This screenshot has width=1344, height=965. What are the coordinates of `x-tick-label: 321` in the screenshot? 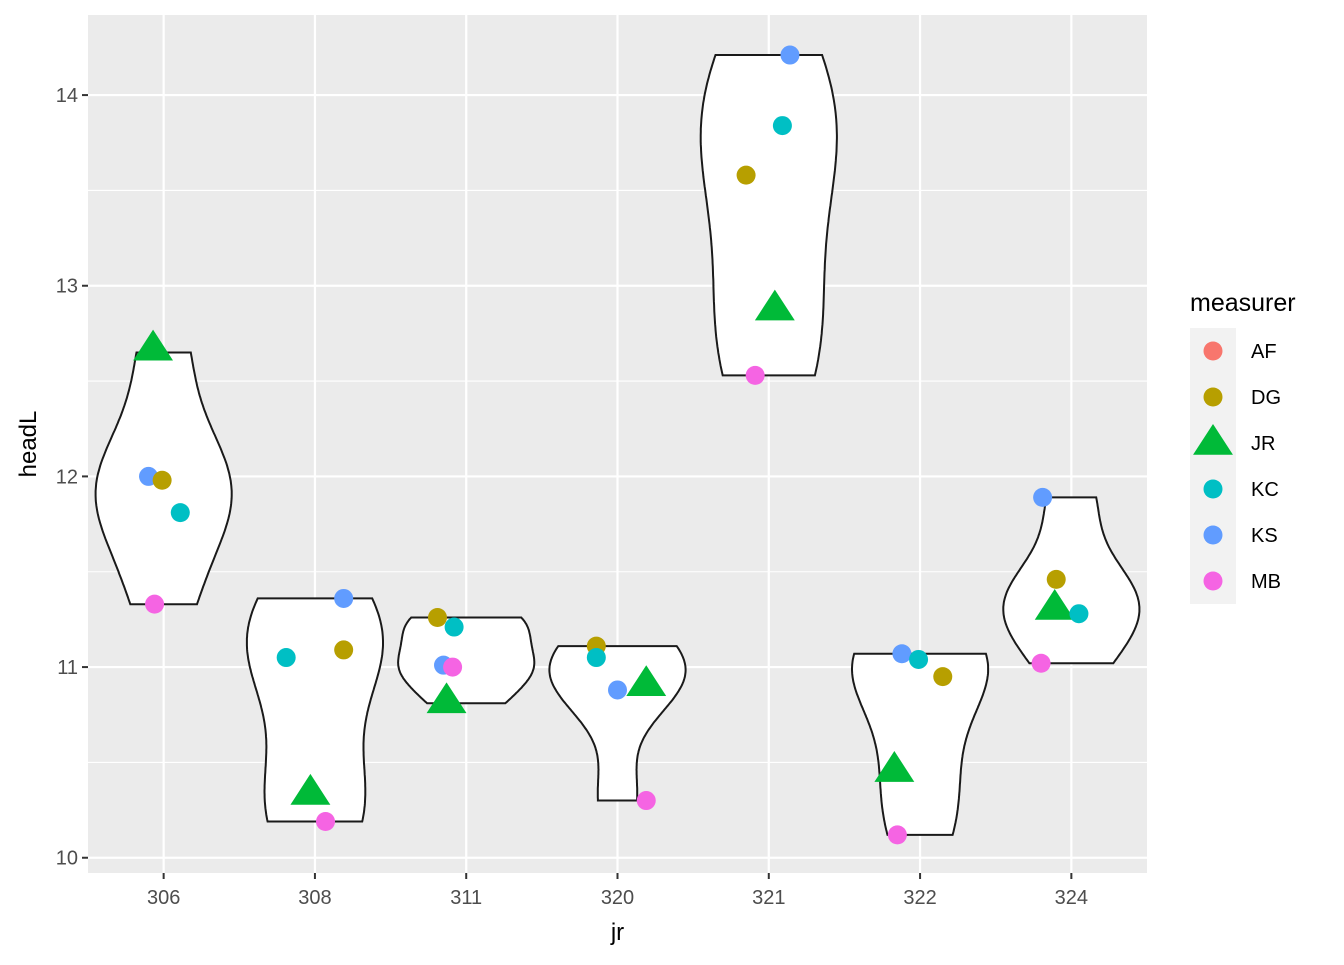 It's located at (768, 898).